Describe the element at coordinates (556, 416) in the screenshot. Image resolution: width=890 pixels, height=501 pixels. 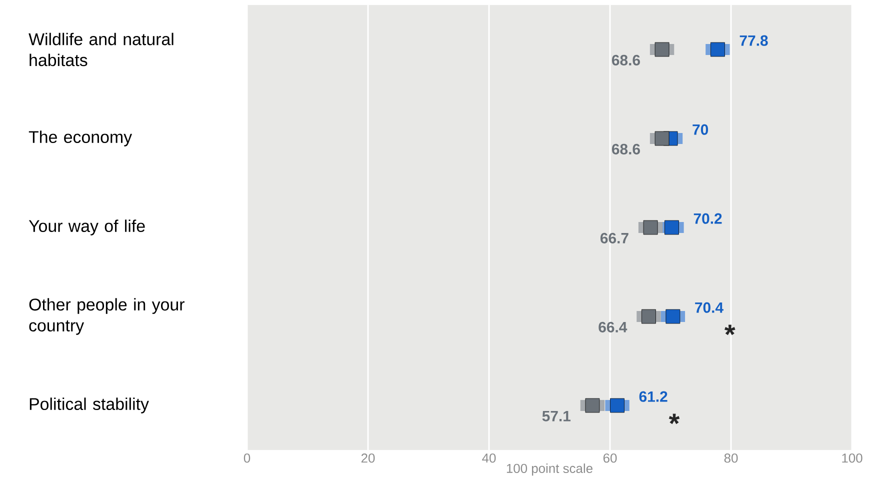
I see `data-label: 57.1` at that location.